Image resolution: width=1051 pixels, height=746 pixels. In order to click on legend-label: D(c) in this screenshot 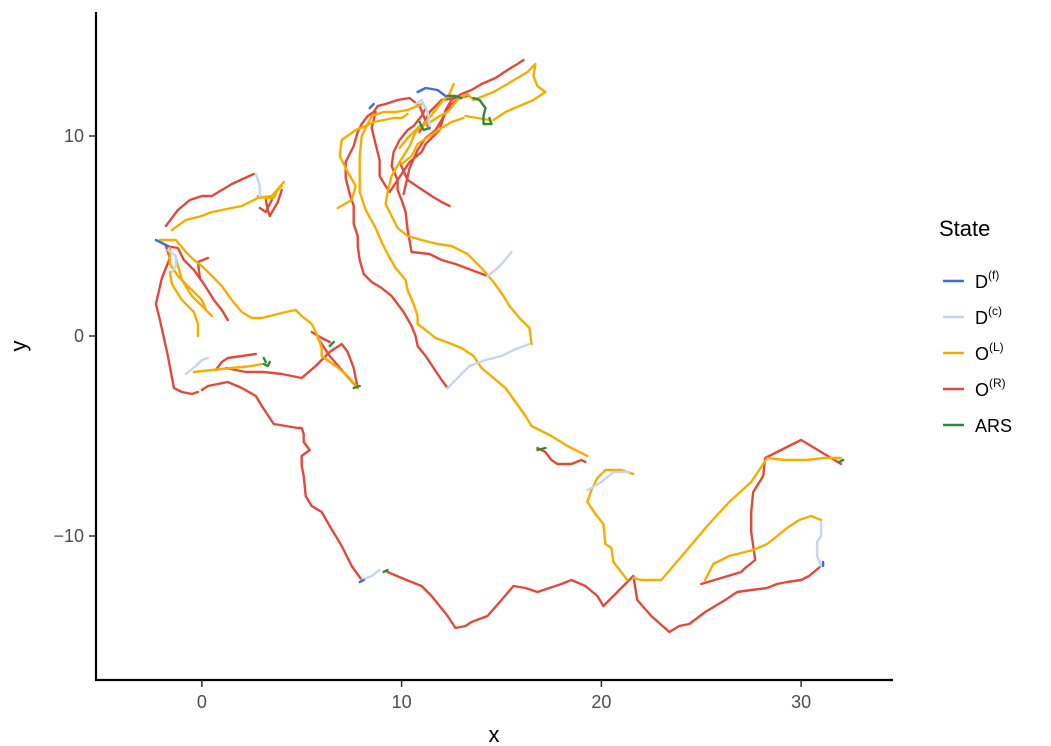, I will do `click(988, 316)`.